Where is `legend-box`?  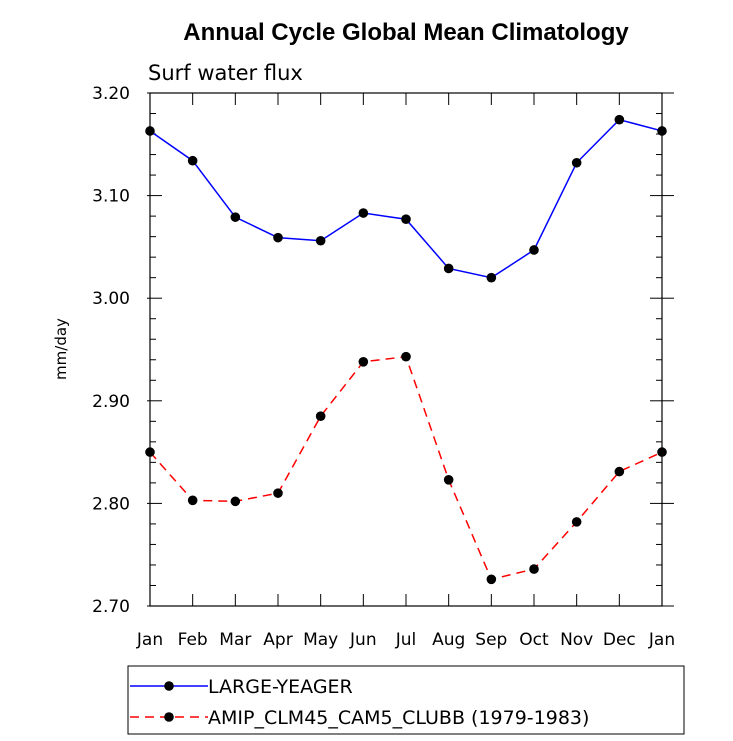 legend-box is located at coordinates (406, 700).